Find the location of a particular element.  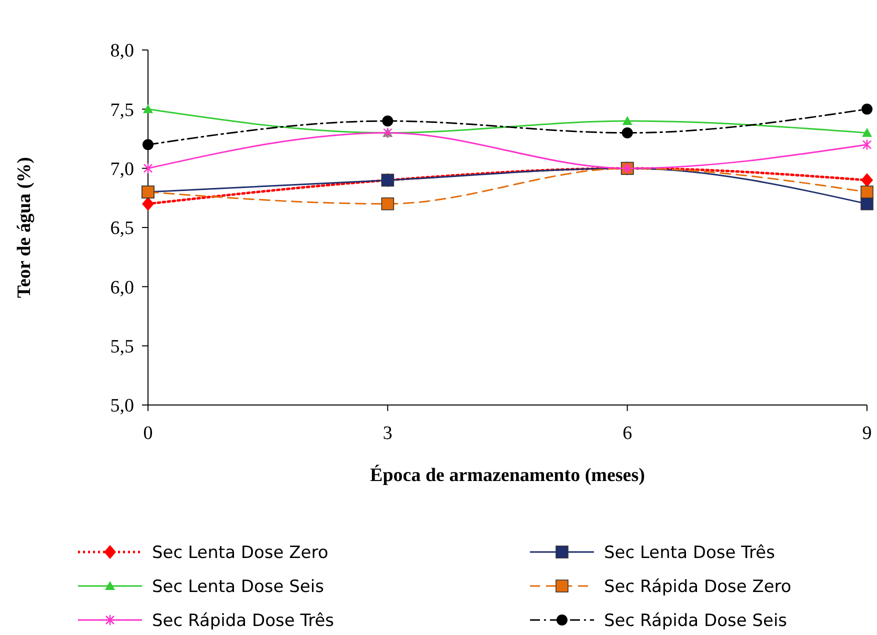

x-tick-label: 3 is located at coordinates (387, 433).